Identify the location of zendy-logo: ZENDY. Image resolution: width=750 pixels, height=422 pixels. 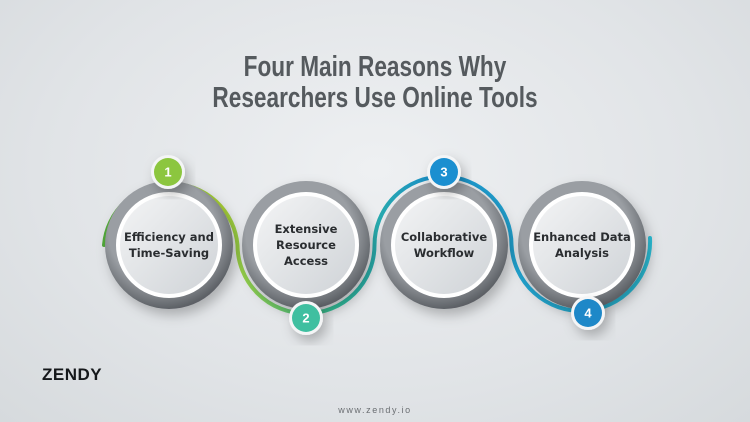
(72, 374).